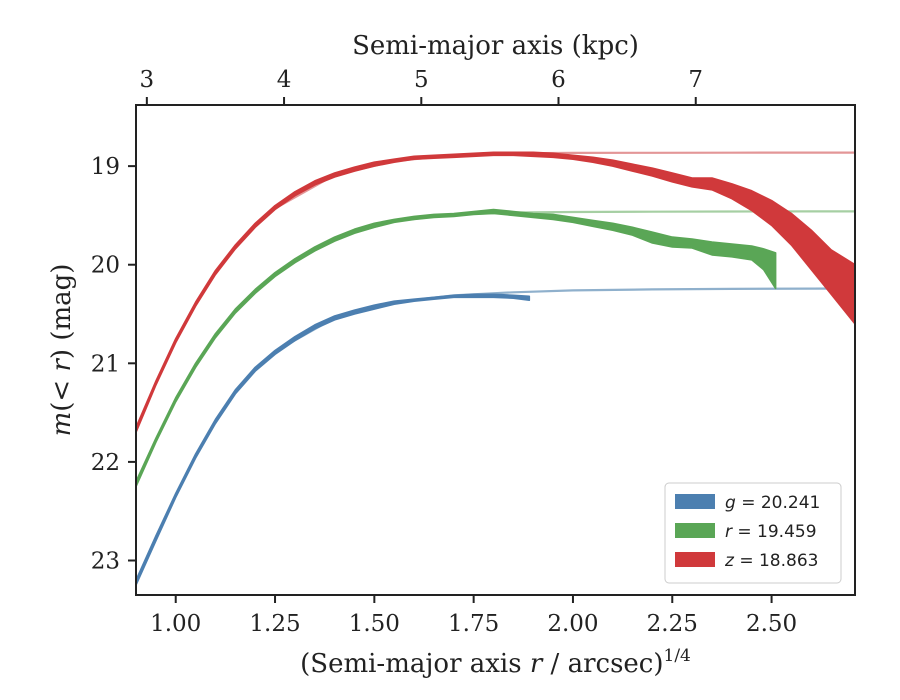 The image size is (900, 700). I want to click on x2-tick-label: 5, so click(421, 80).